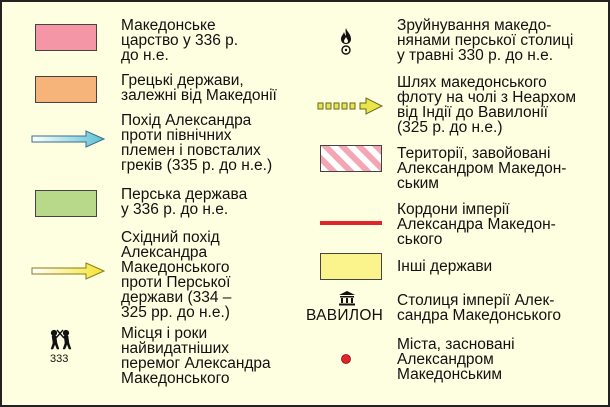 The image size is (610, 407). What do you see at coordinates (345, 315) in the screenshot?
I see `capital-city-name: ВАВИЛОН` at bounding box center [345, 315].